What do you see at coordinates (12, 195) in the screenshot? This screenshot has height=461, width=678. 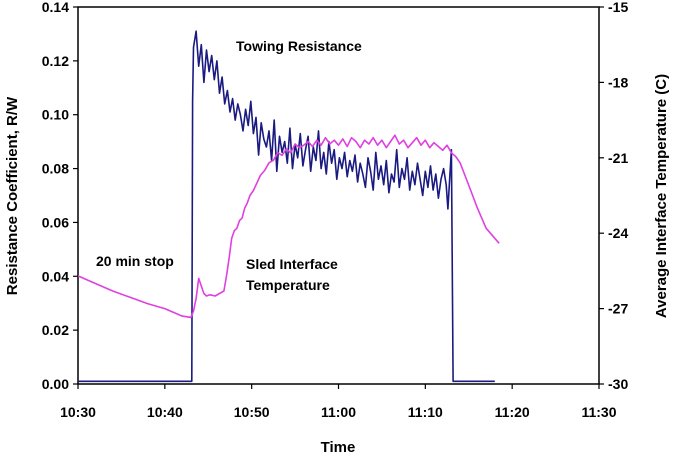 I see `y-axis-label: Resistance Coefficient, R/W` at bounding box center [12, 195].